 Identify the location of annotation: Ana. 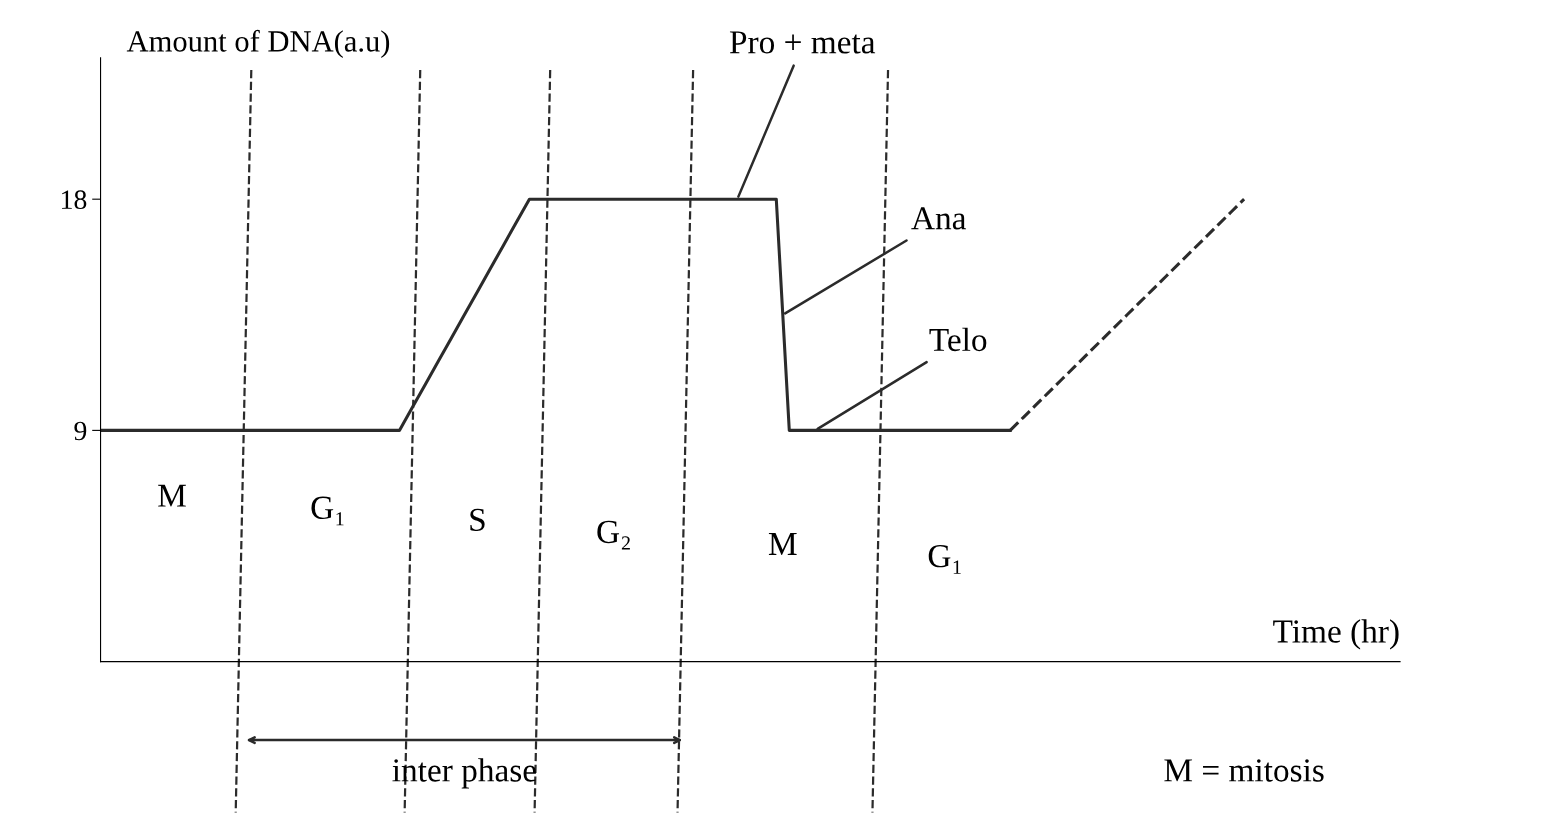
(939, 218).